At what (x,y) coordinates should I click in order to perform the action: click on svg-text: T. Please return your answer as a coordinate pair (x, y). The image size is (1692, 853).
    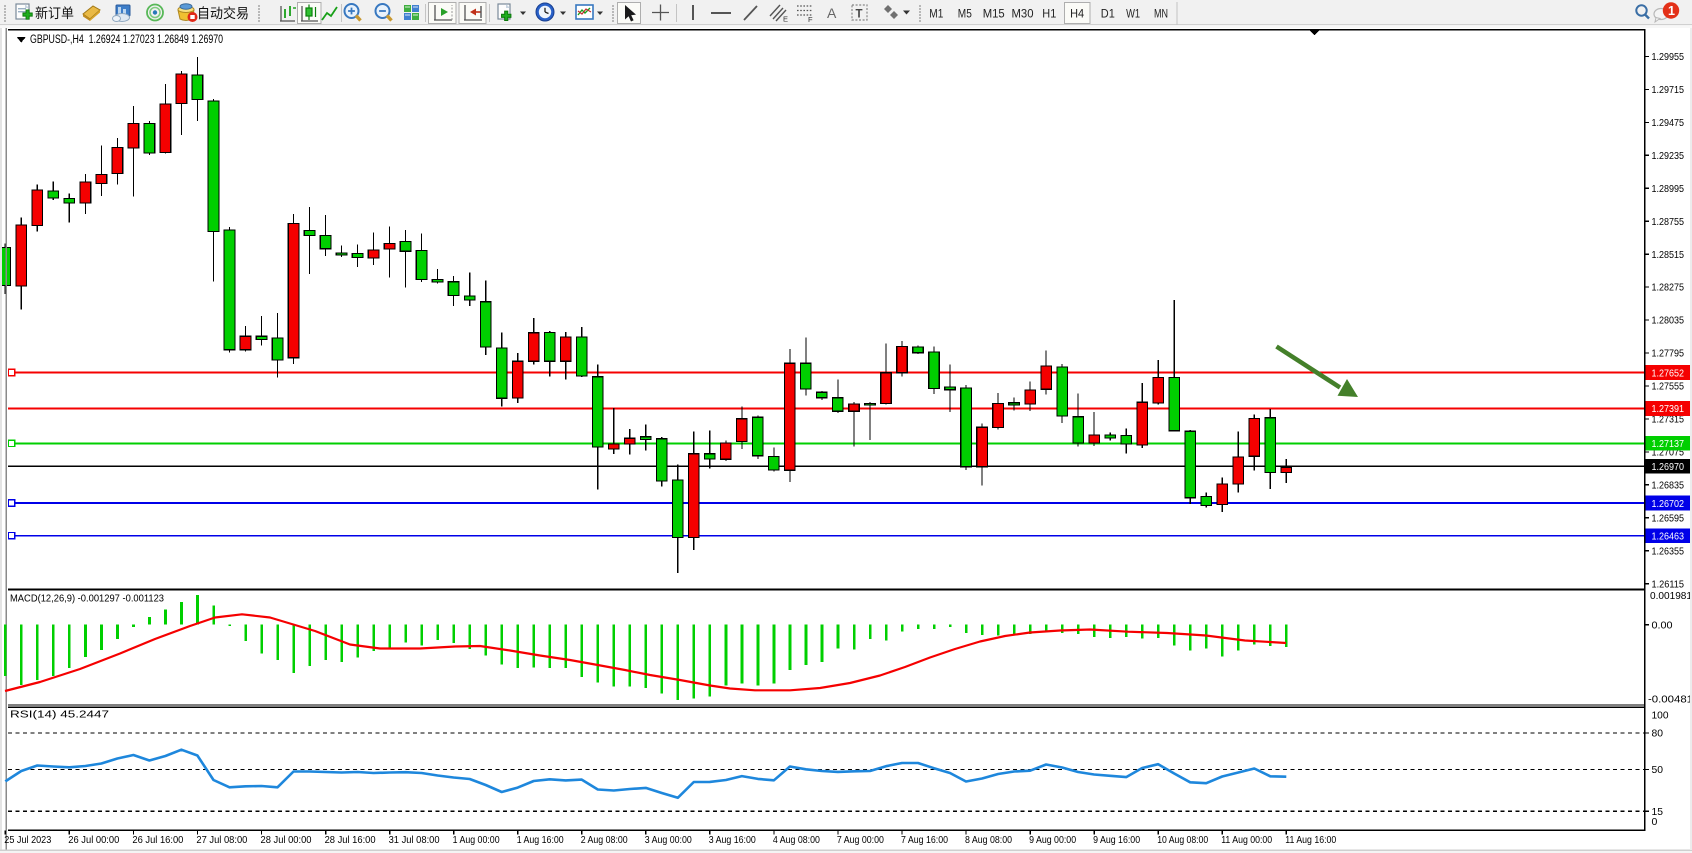
    Looking at the image, I should click on (859, 15).